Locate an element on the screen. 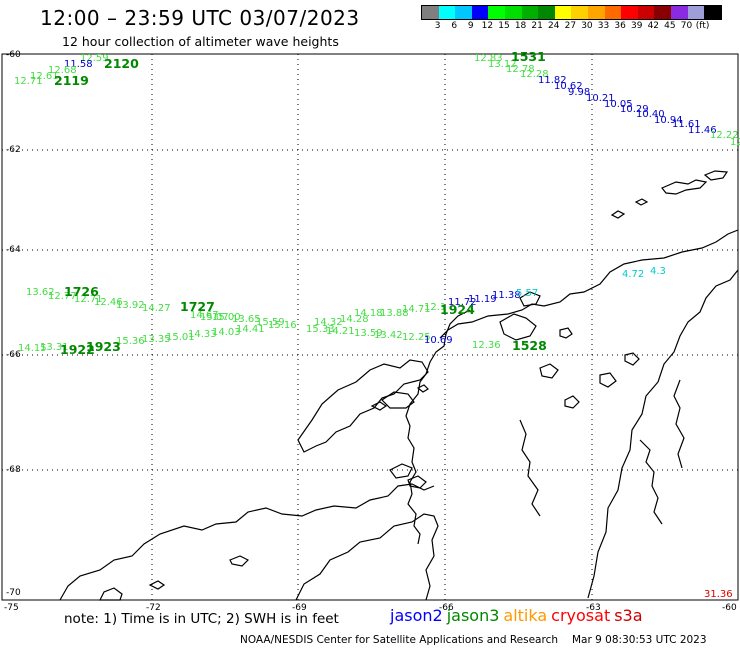 The height and width of the screenshot is (650, 740). wave-height-observation: 31.36 is located at coordinates (718, 594).